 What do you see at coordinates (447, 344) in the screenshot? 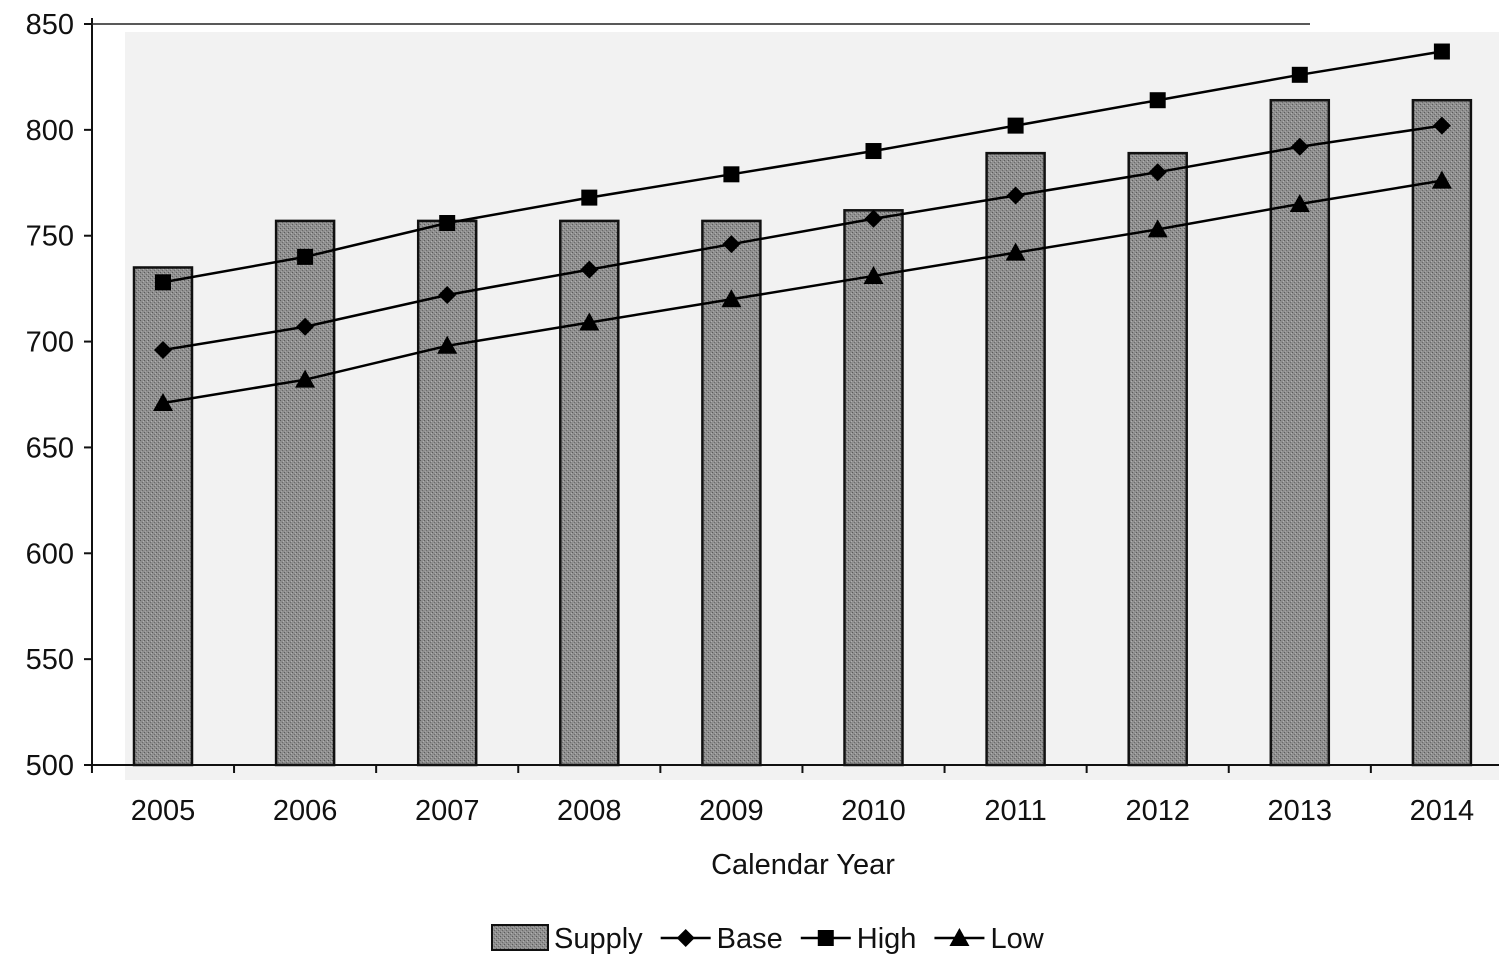
I see `point-low-2007` at bounding box center [447, 344].